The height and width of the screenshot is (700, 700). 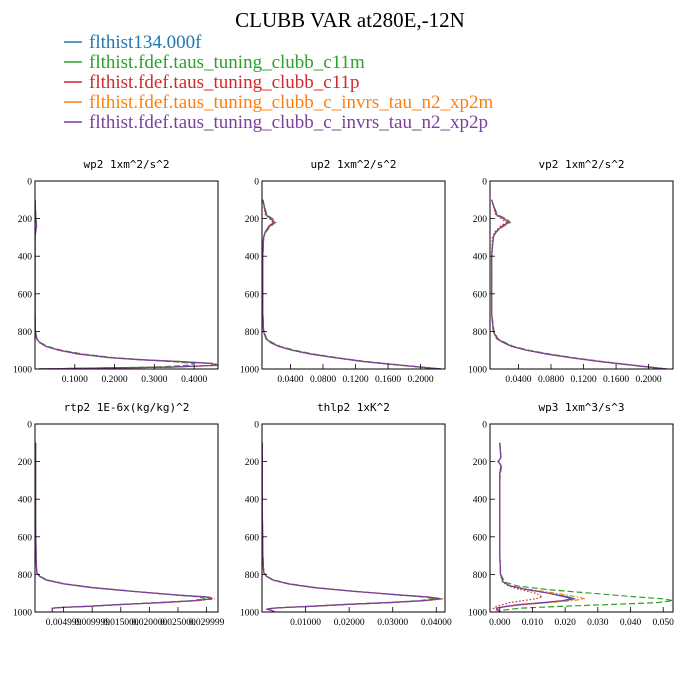 I want to click on x-tick-label: 0.050, so click(x=664, y=623).